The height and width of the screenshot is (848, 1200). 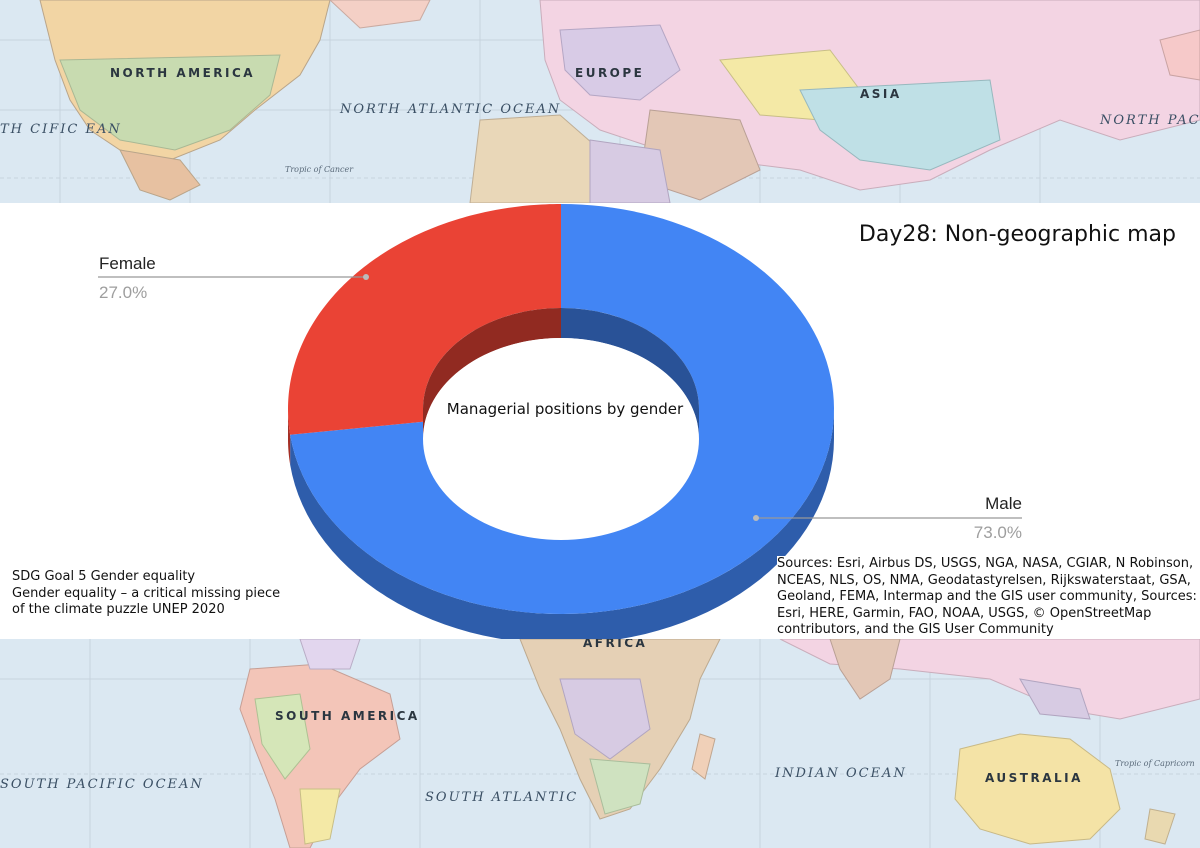 What do you see at coordinates (289, 437) in the screenshot?
I see `slice-side-female` at bounding box center [289, 437].